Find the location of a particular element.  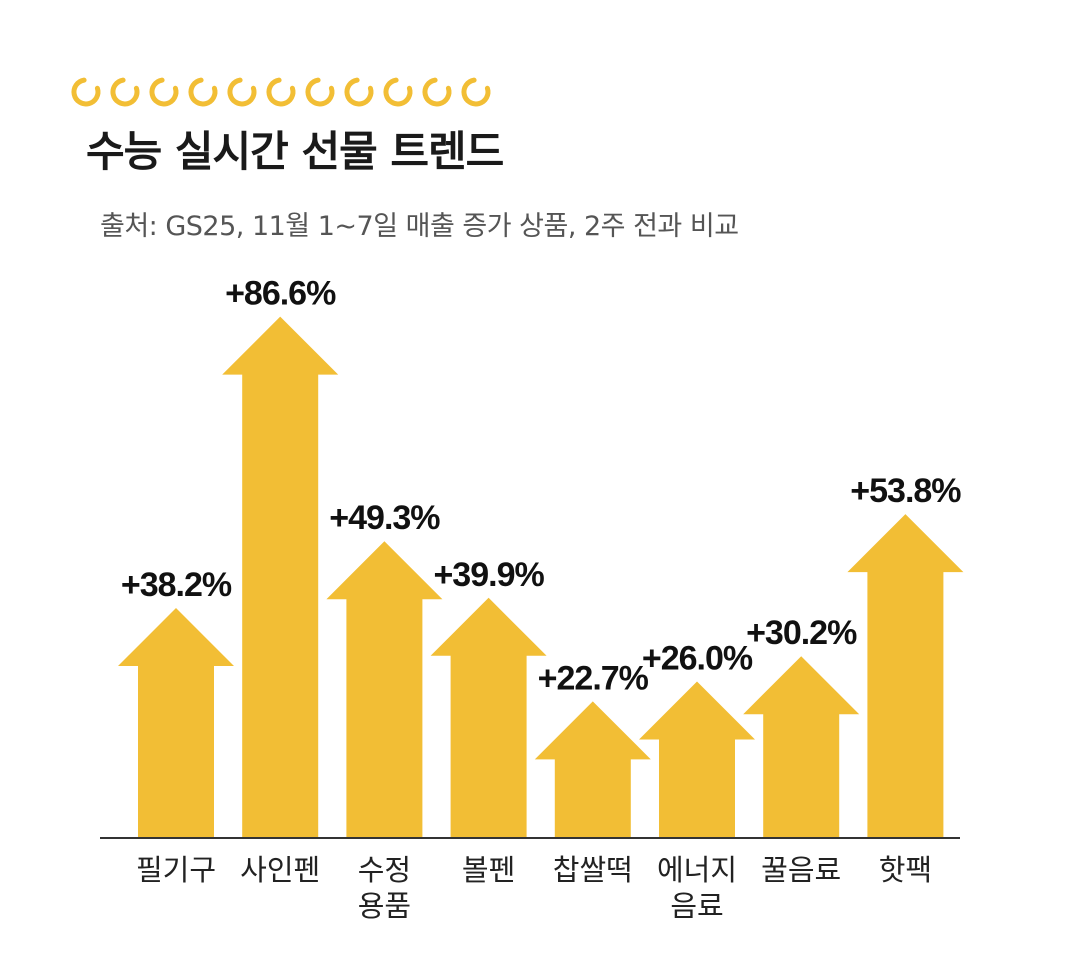

value-label-4: +39.9% is located at coordinates (488, 575).